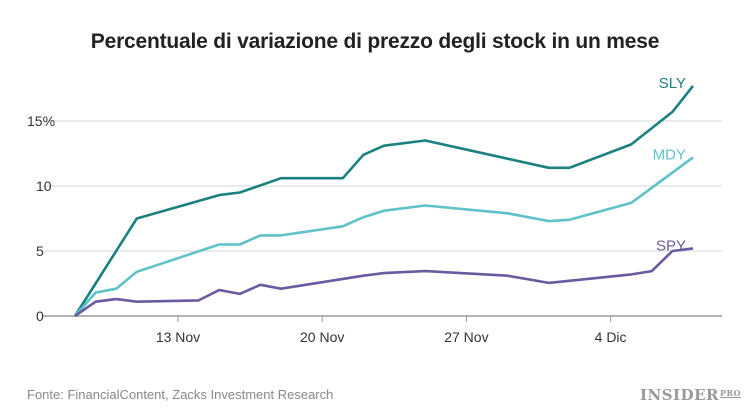 The width and height of the screenshot is (750, 414). Describe the element at coordinates (41, 121) in the screenshot. I see `y-tick-label: 15%` at that location.